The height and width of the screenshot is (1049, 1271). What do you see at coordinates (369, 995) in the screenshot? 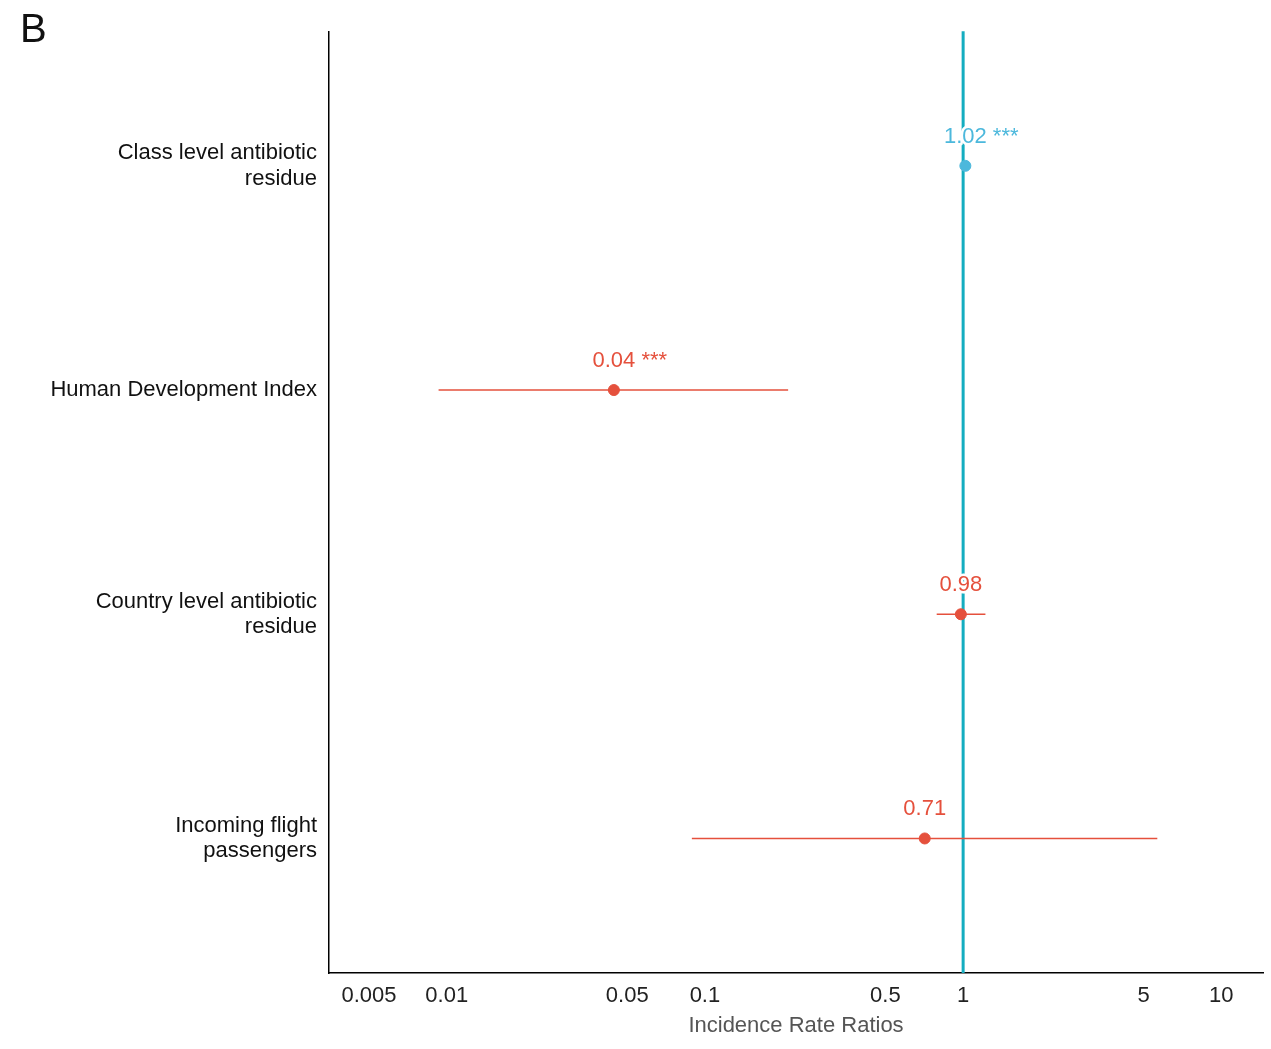
I see `x-tick-label: 0.005` at bounding box center [369, 995].